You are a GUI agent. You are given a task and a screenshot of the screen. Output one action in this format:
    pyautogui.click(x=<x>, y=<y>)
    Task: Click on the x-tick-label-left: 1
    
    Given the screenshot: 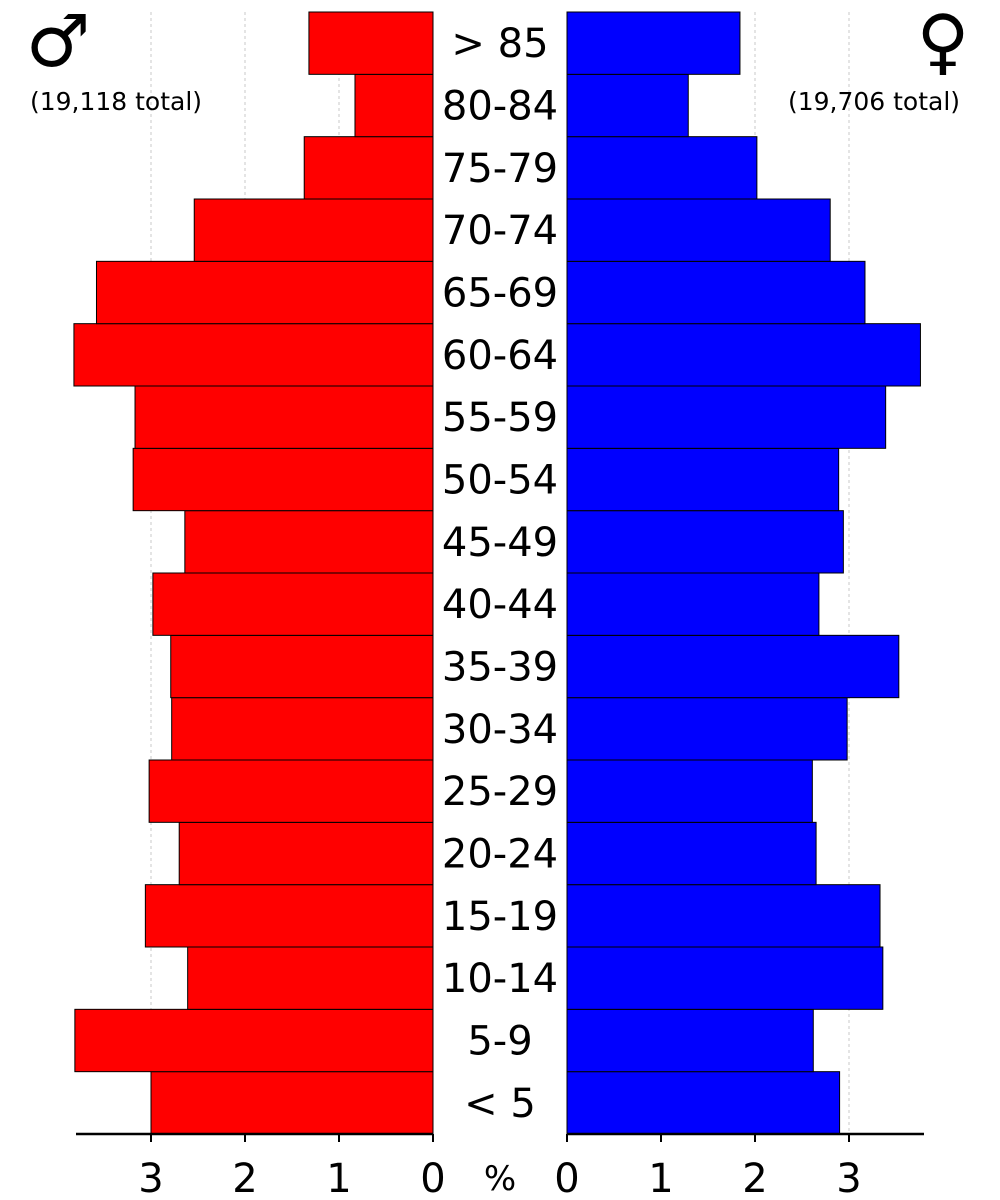 What is the action you would take?
    pyautogui.click(x=338, y=1178)
    